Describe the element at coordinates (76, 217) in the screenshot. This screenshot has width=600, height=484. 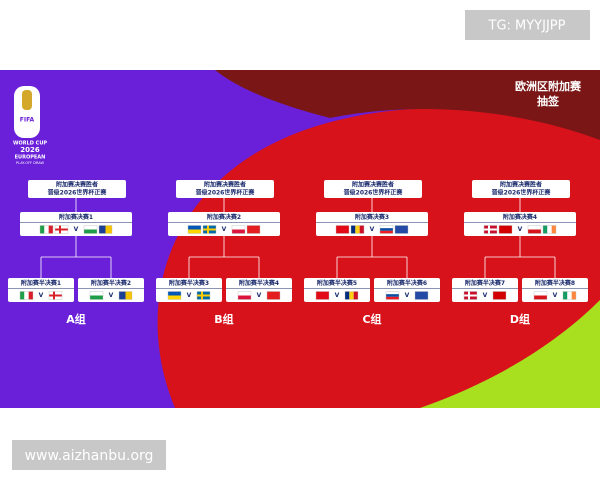
I see `match-title: 附加赛决赛1` at that location.